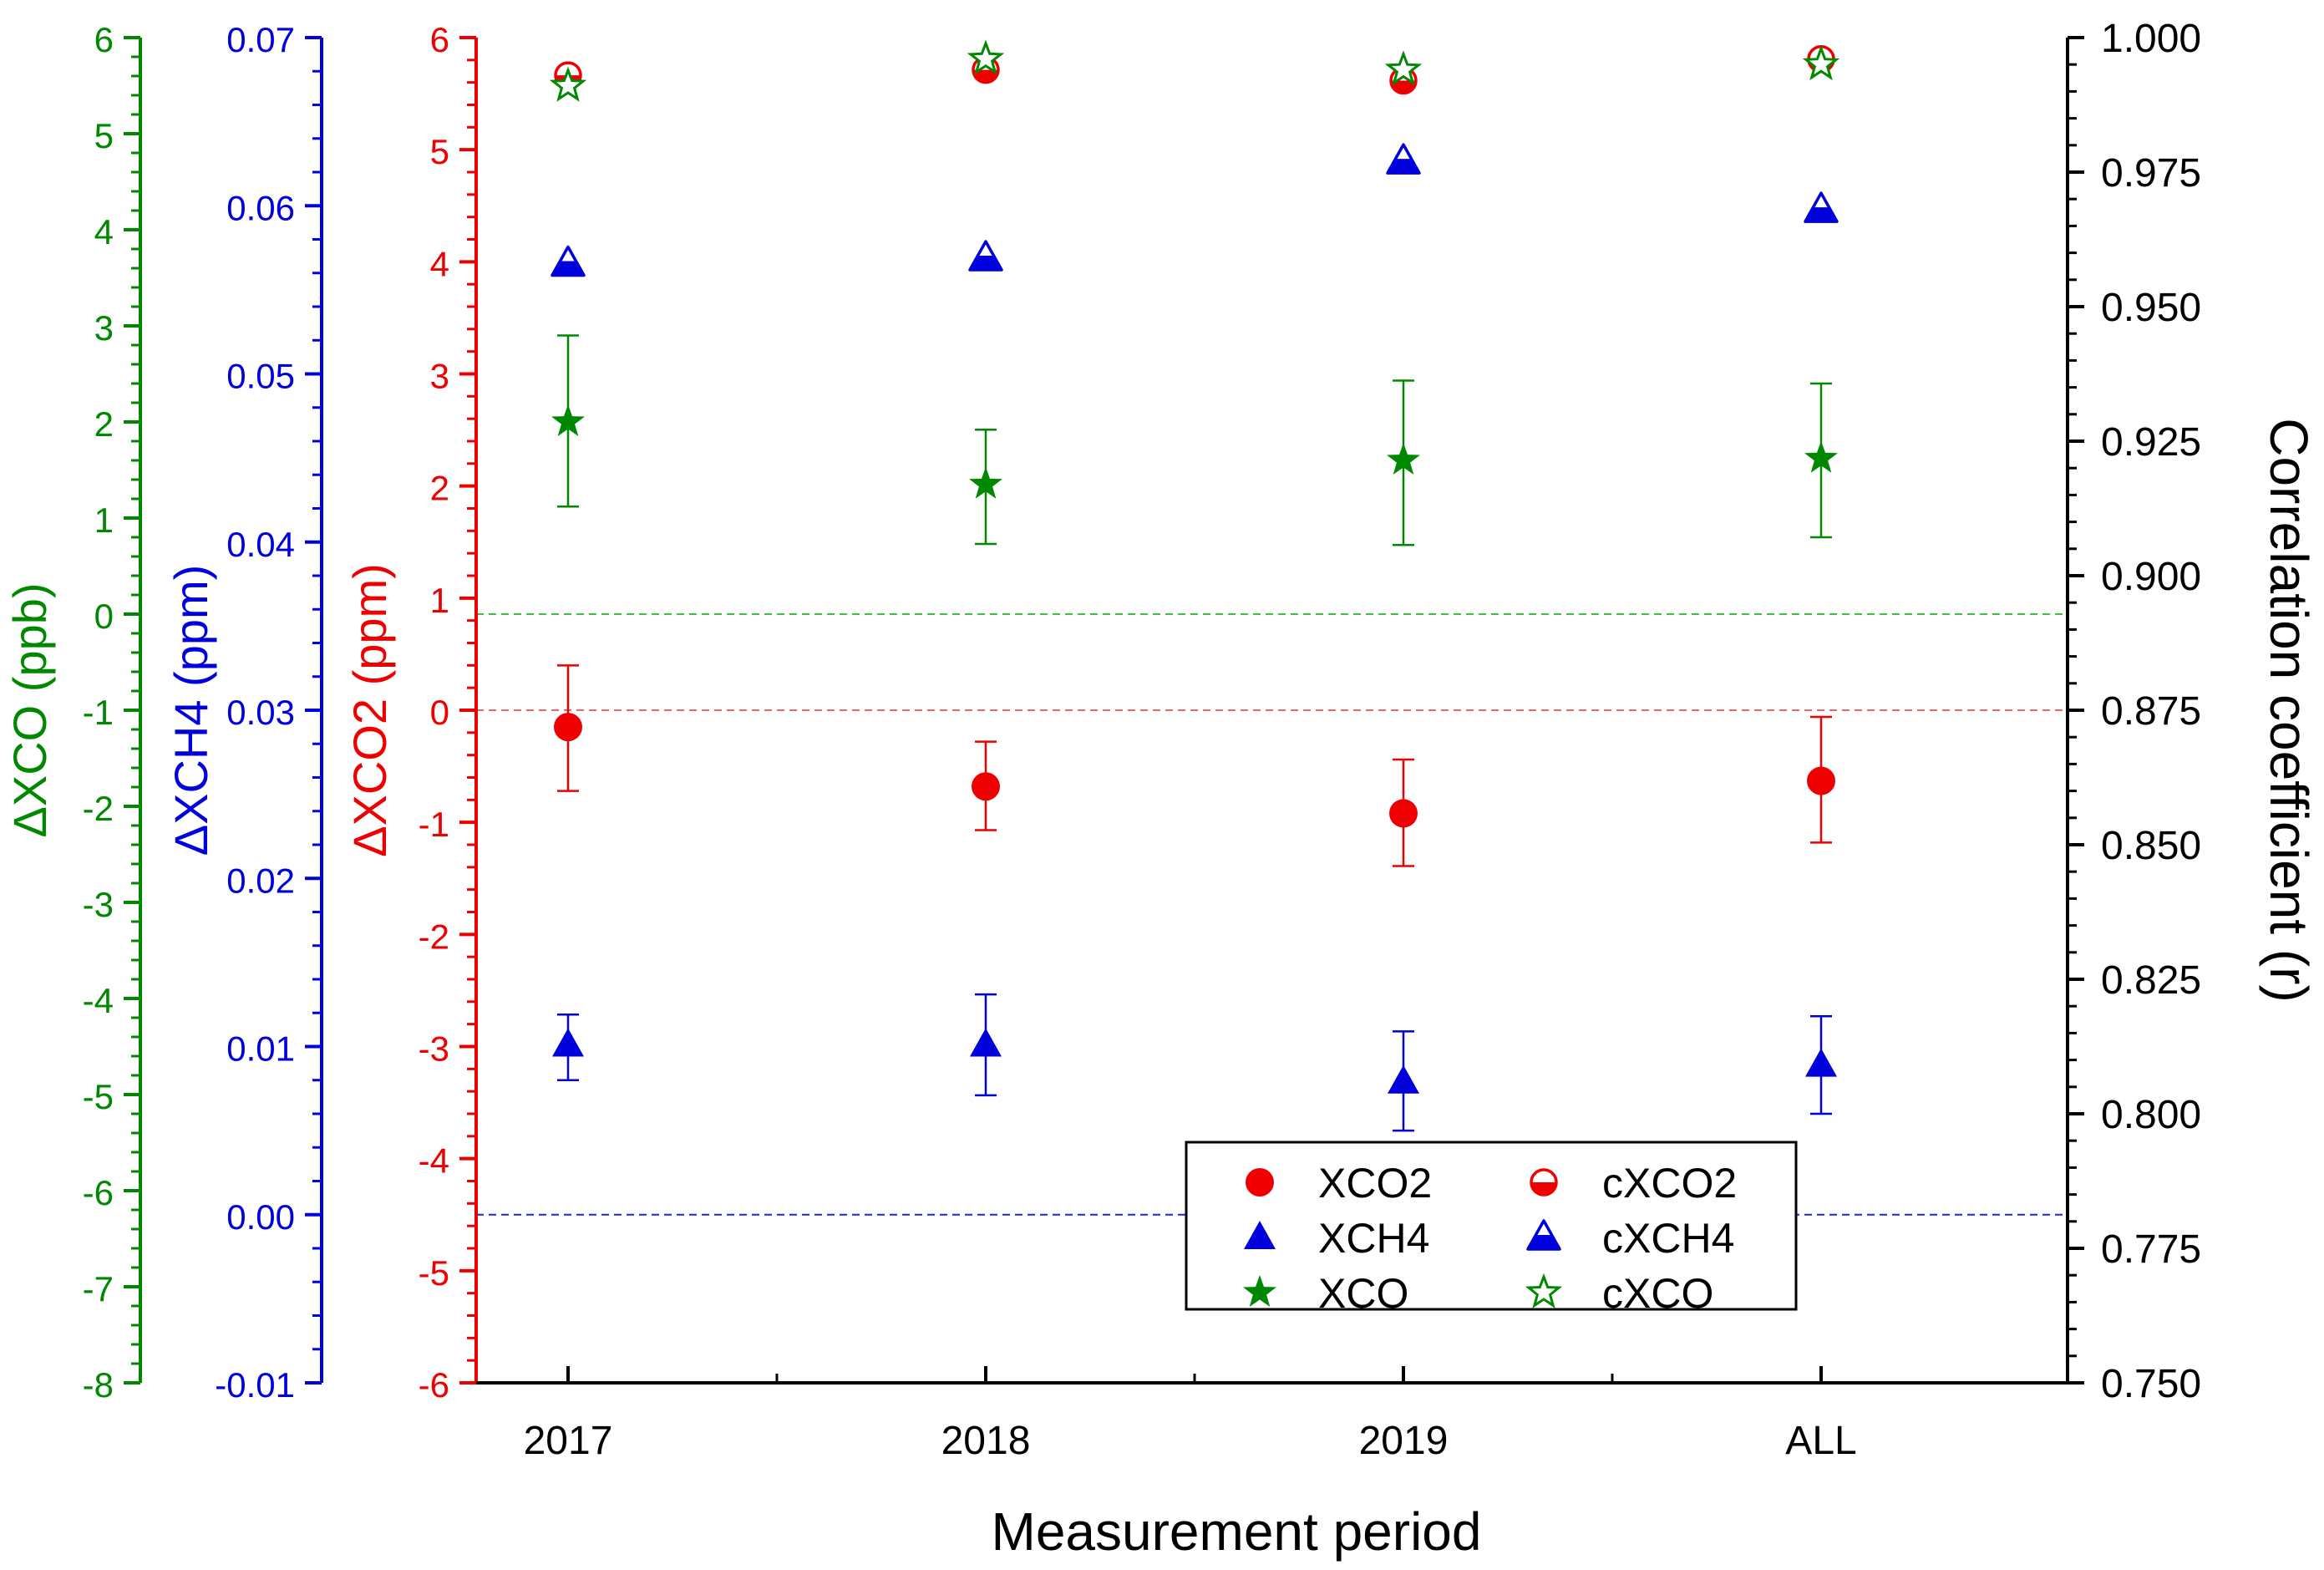 The height and width of the screenshot is (1570, 2324). What do you see at coordinates (439, 152) in the screenshot?
I see `y-tick-label-xco2: 5` at bounding box center [439, 152].